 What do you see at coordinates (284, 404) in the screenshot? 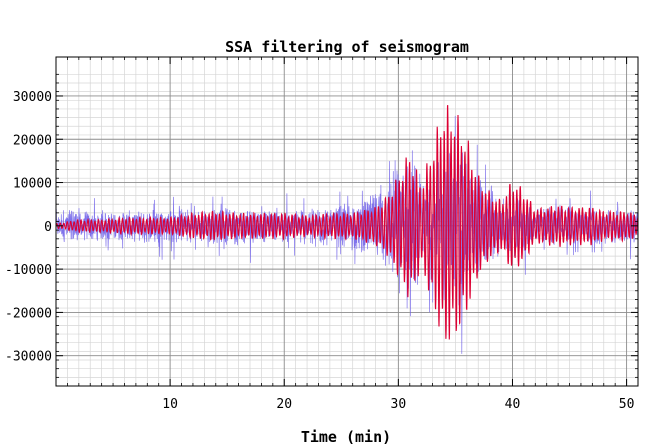
I see `x-tick-label: 20` at bounding box center [284, 404].